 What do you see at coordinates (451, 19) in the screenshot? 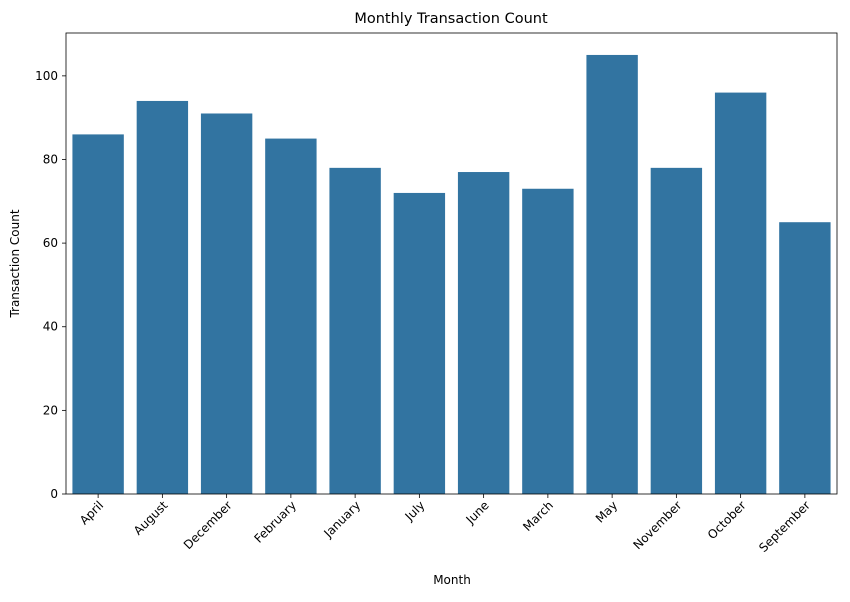
I see `chart-title: Monthly Transaction Count` at bounding box center [451, 19].